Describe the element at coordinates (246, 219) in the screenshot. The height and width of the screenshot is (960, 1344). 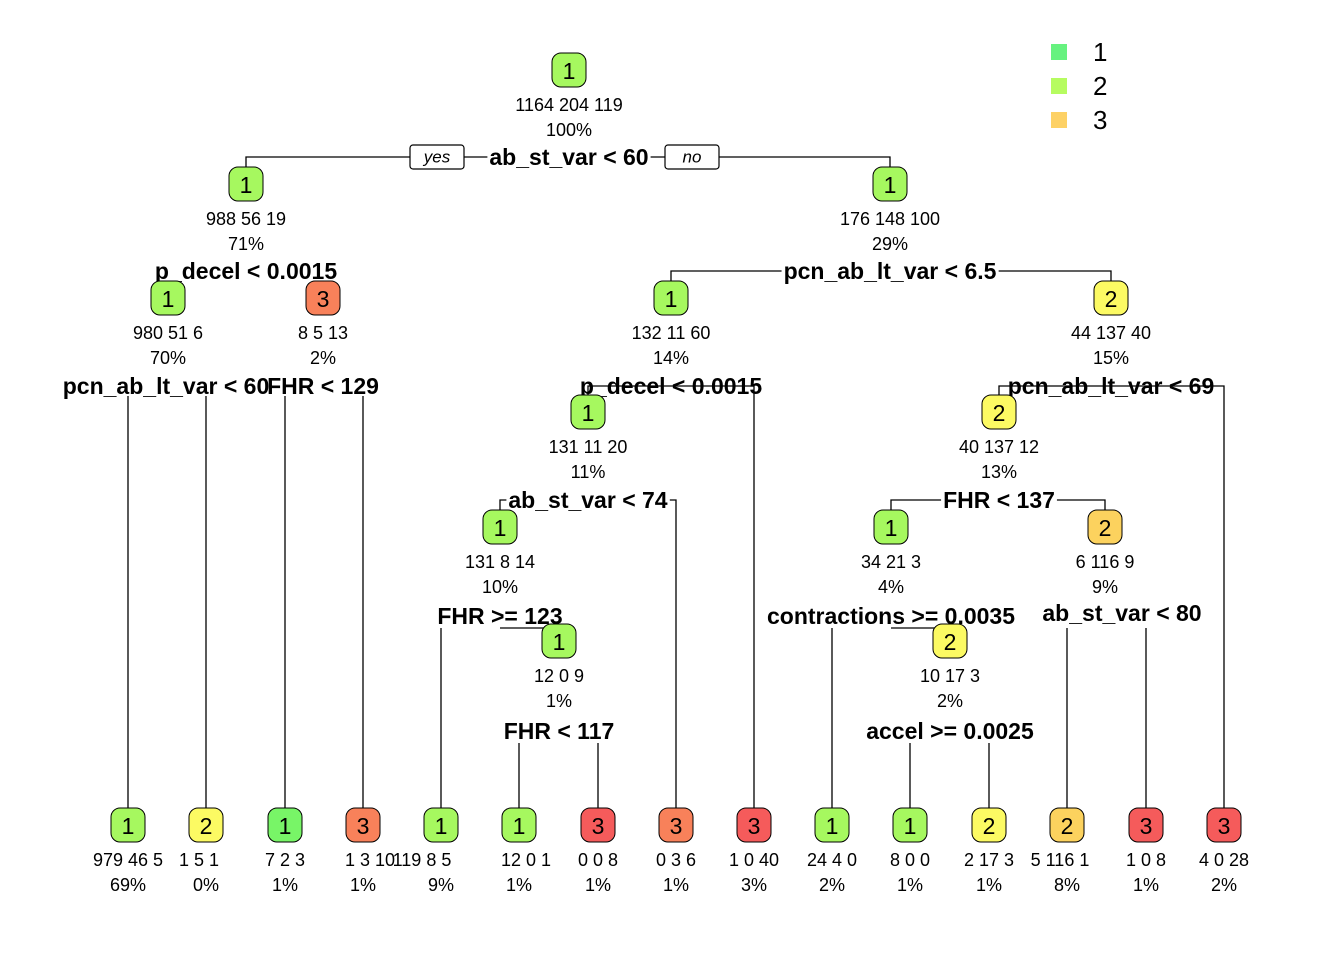
I see `node-counts: 988 56 19` at that location.